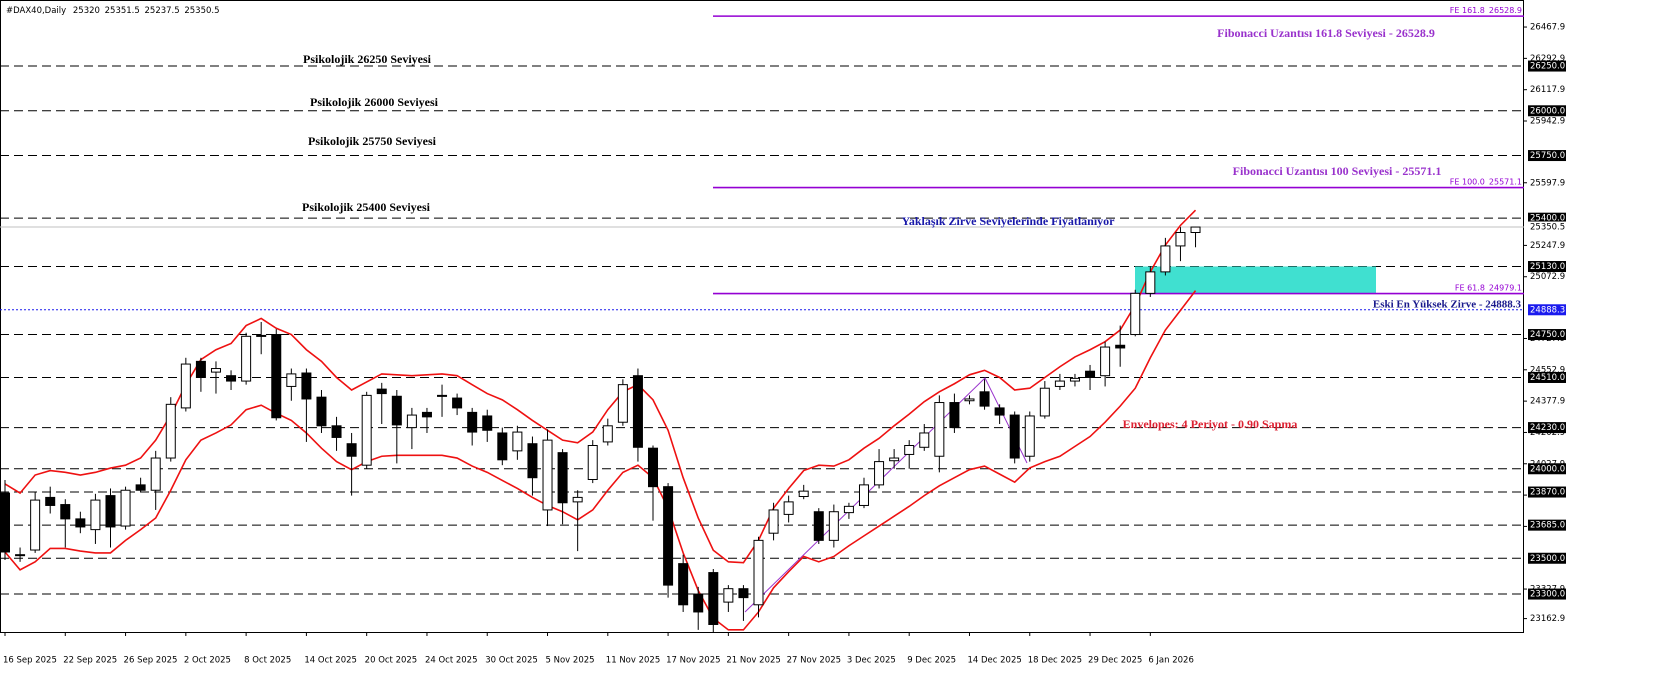 The width and height of the screenshot is (1662, 680). Describe the element at coordinates (1547, 370) in the screenshot. I see `y-tick-label: 24552.9` at that location.